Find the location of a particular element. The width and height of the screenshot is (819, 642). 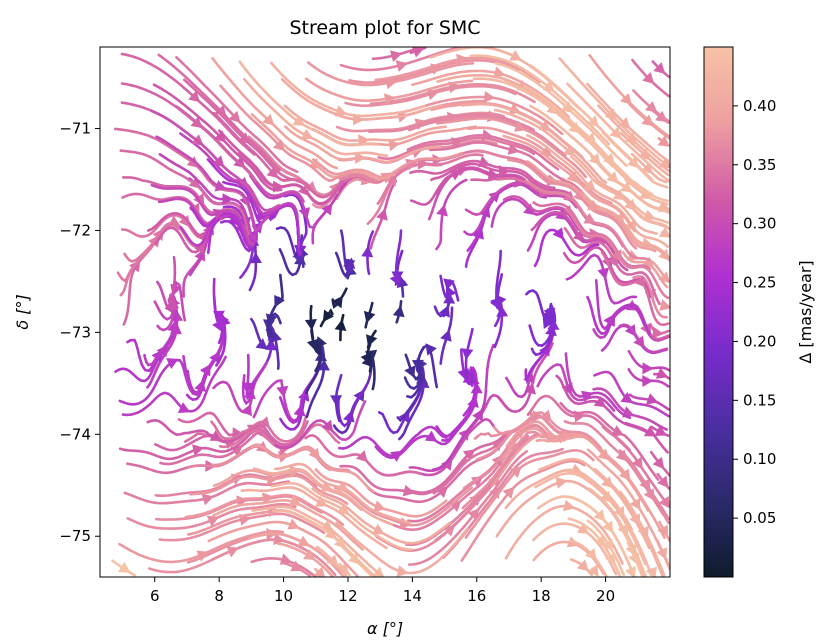

colorbar-tick-label: 0.20 is located at coordinates (759, 341).